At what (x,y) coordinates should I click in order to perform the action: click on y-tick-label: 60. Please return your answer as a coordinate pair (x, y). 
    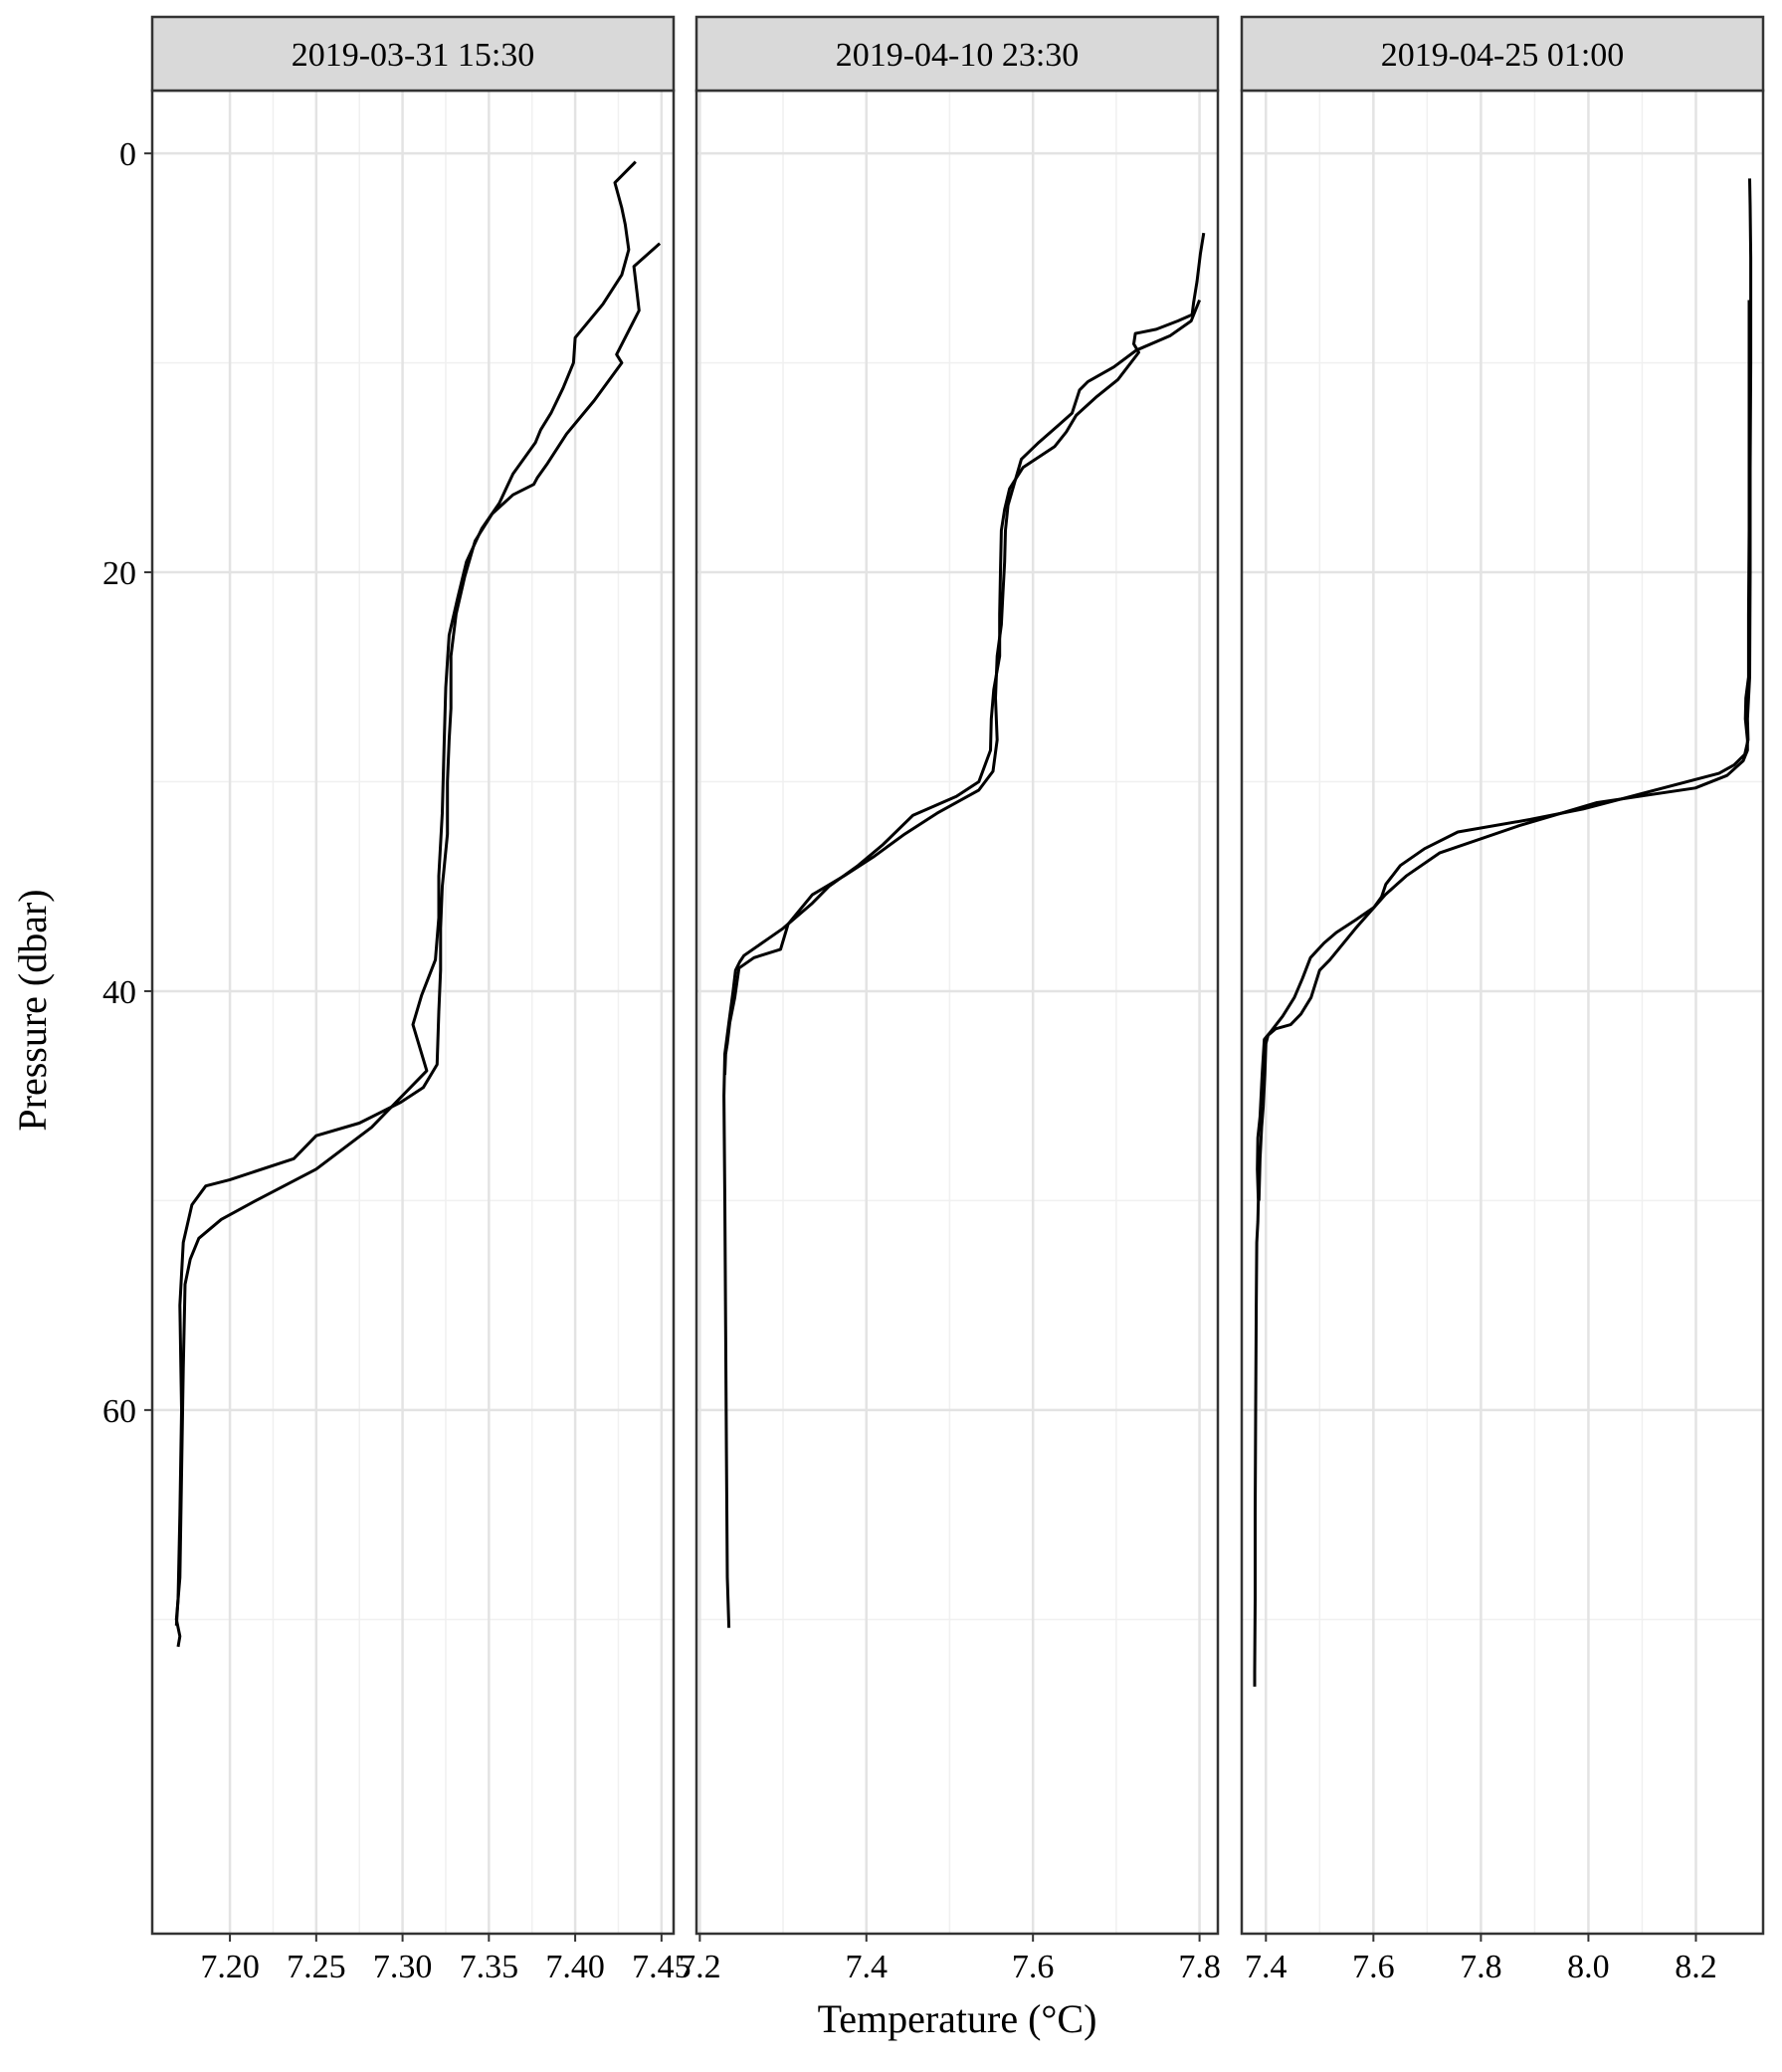
    Looking at the image, I should click on (119, 1411).